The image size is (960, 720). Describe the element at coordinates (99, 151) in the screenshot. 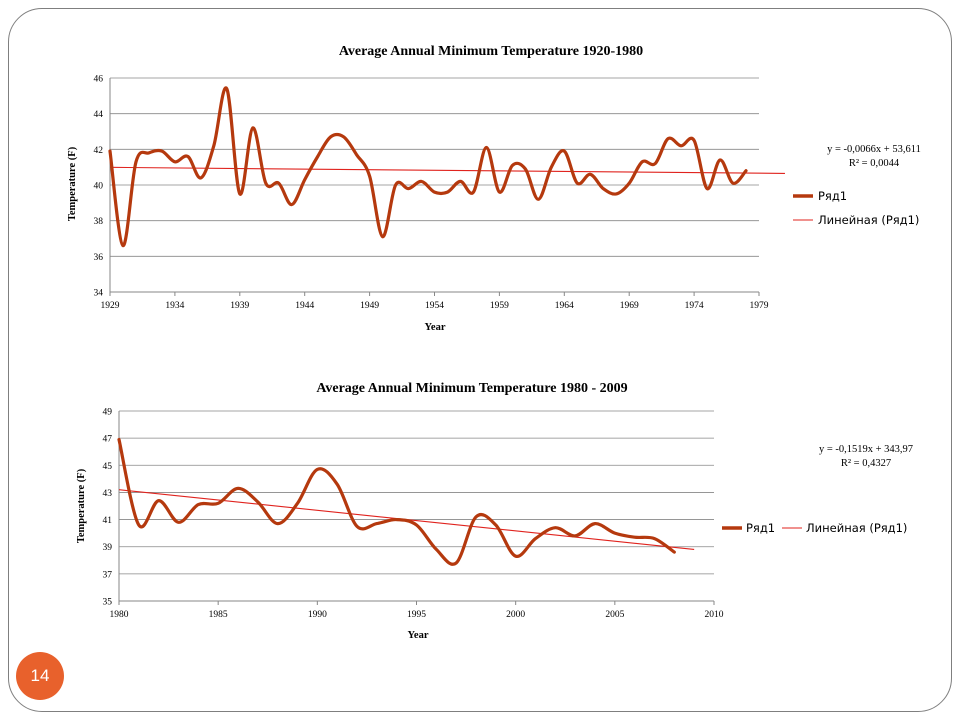

I see `y-tick-label: 42` at that location.